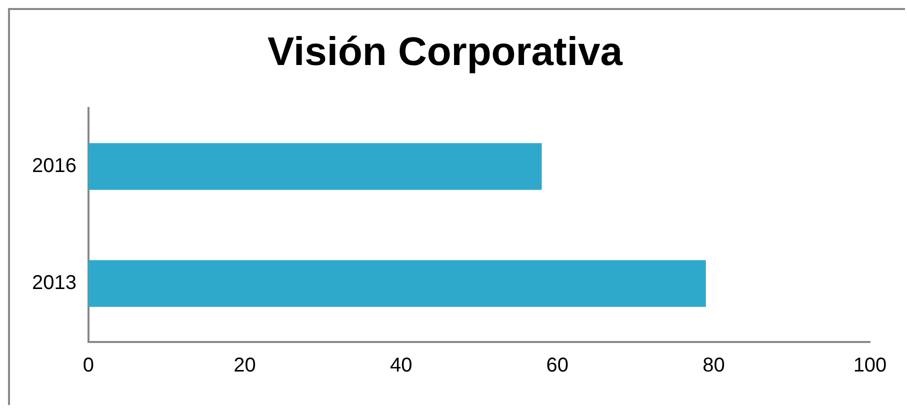  I want to click on y-tick-label: 2013, so click(54, 283).